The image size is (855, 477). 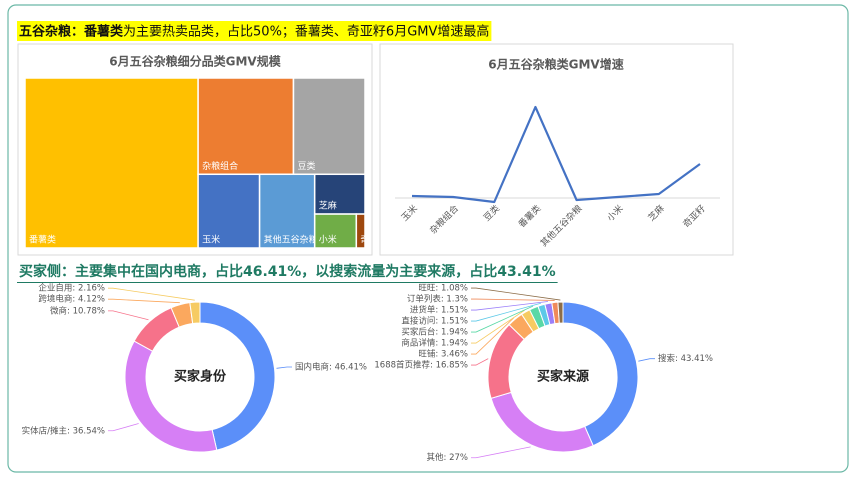 What do you see at coordinates (328, 240) in the screenshot?
I see `cell-label: 小米` at bounding box center [328, 240].